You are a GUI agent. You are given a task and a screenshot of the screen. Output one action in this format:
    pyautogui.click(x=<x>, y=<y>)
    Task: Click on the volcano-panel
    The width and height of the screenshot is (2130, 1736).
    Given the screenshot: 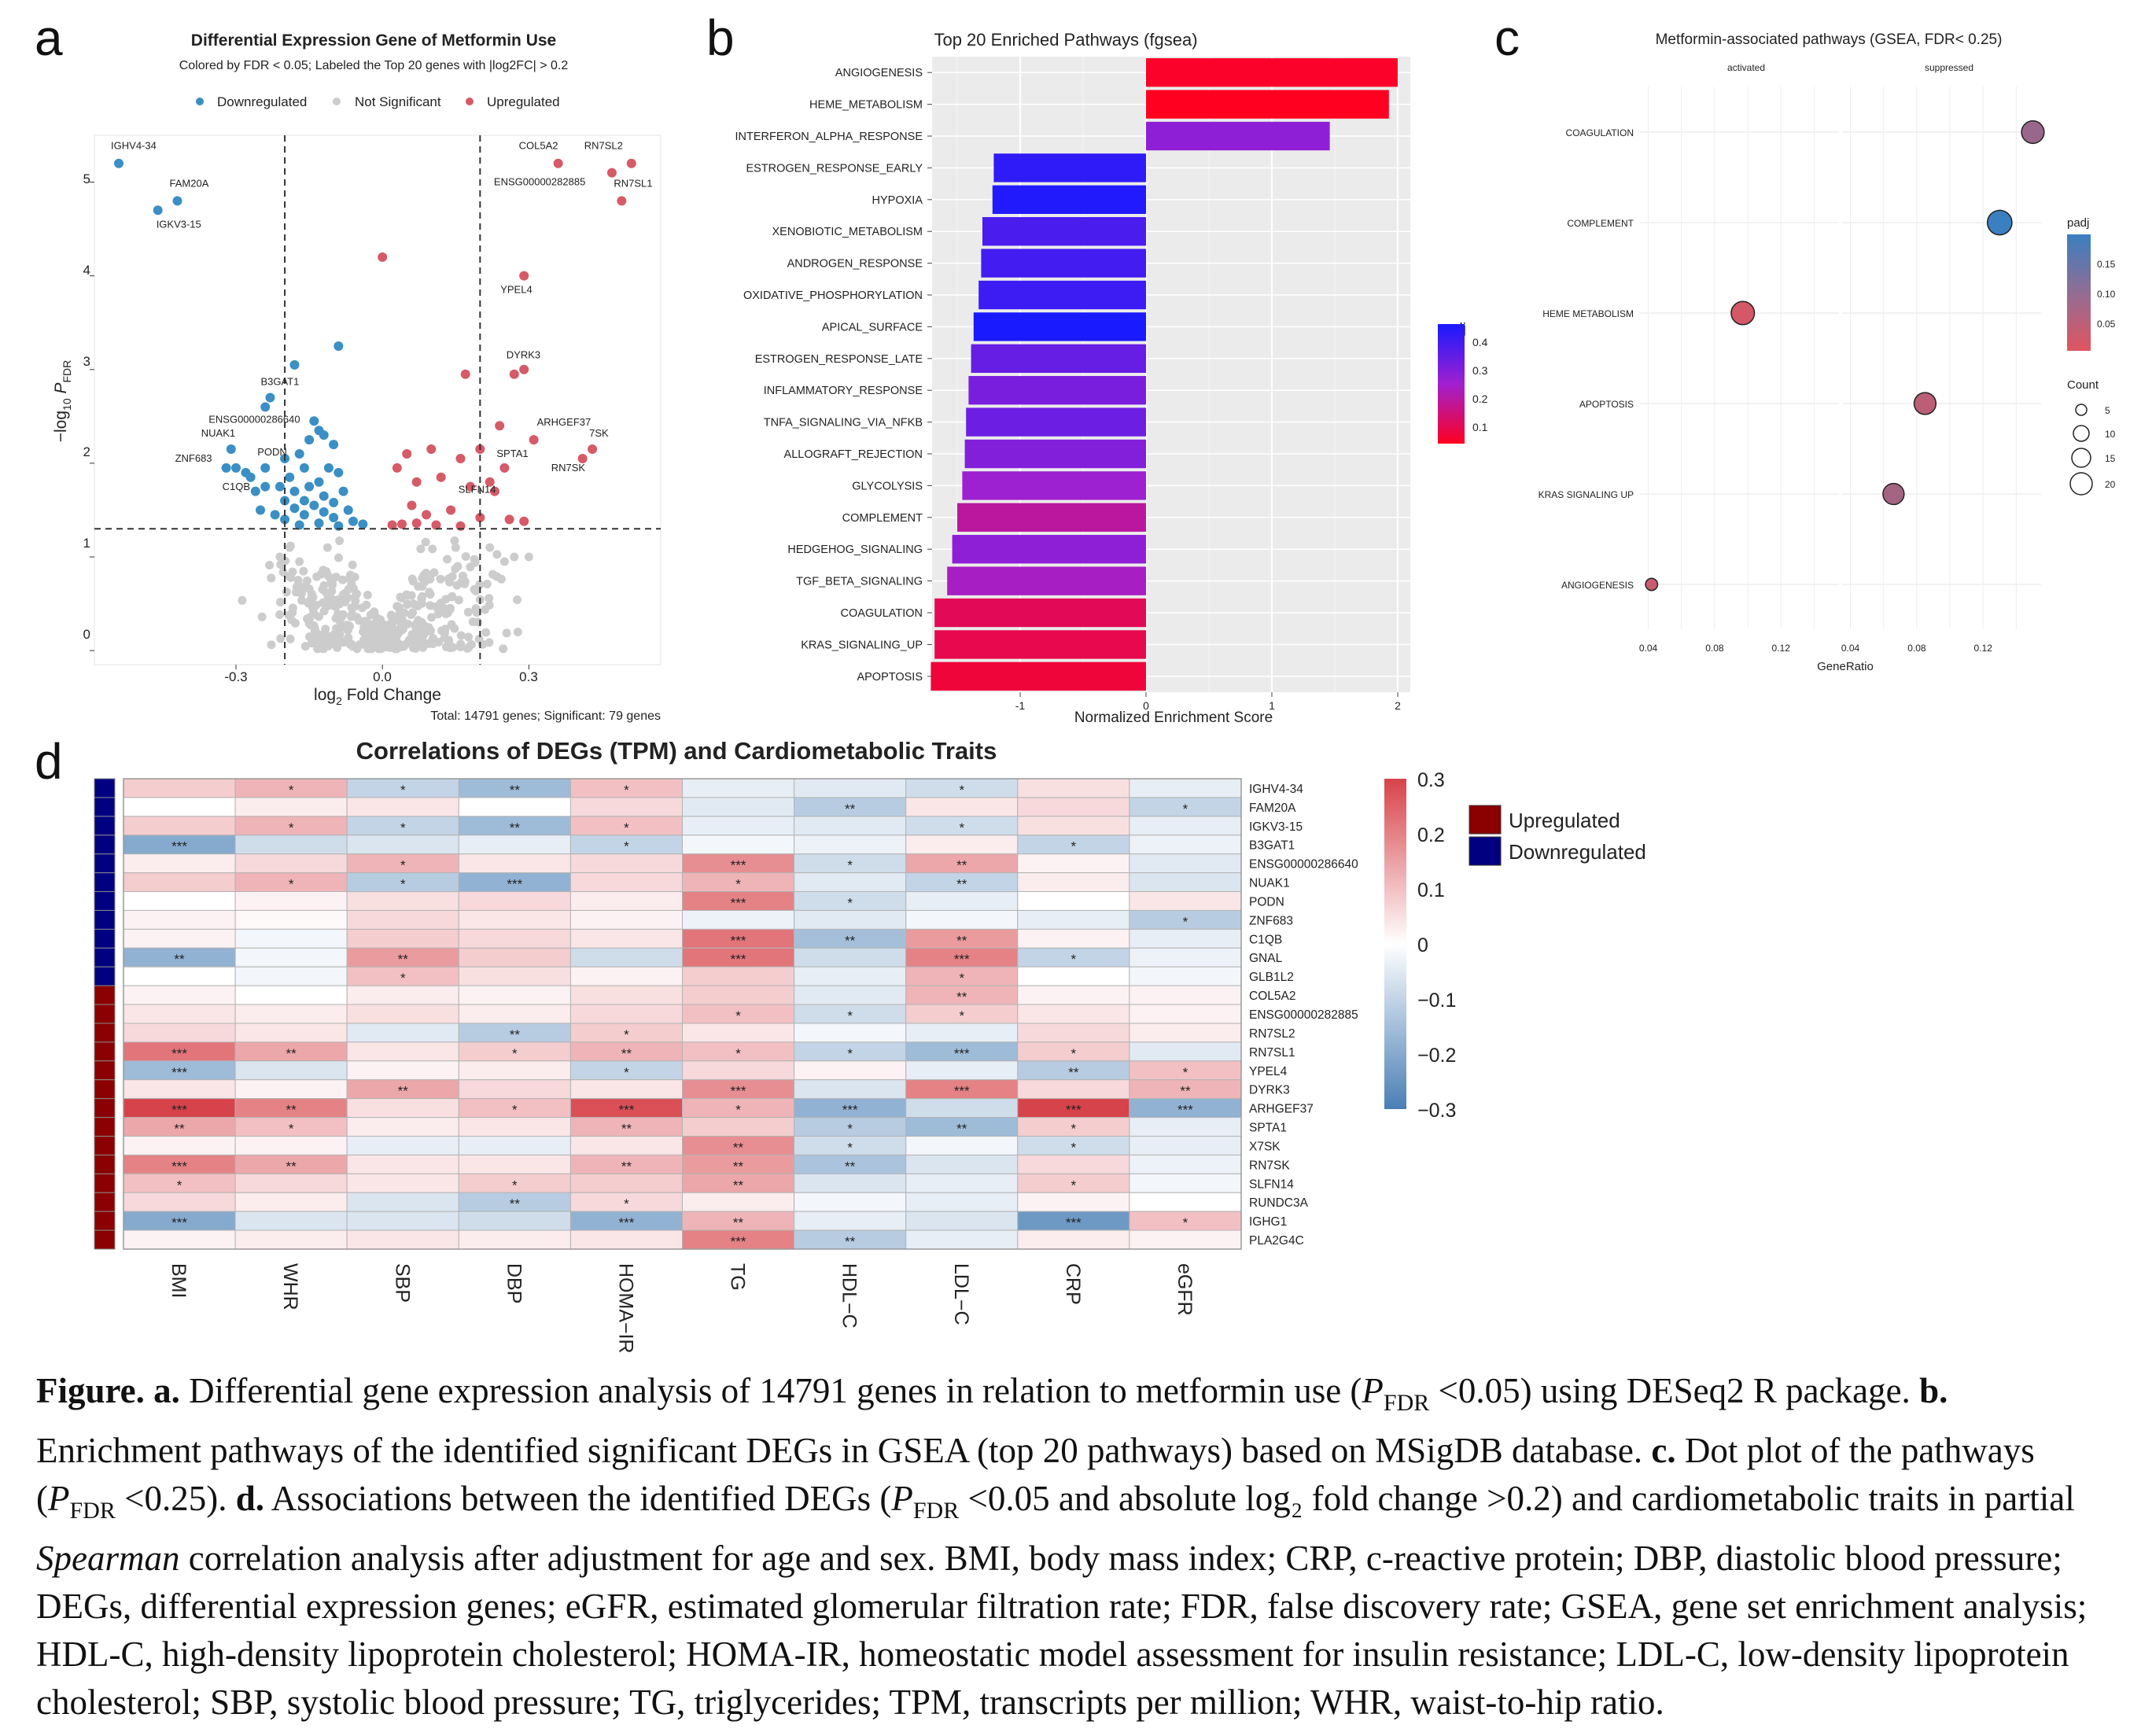 What is the action you would take?
    pyautogui.click(x=377, y=400)
    